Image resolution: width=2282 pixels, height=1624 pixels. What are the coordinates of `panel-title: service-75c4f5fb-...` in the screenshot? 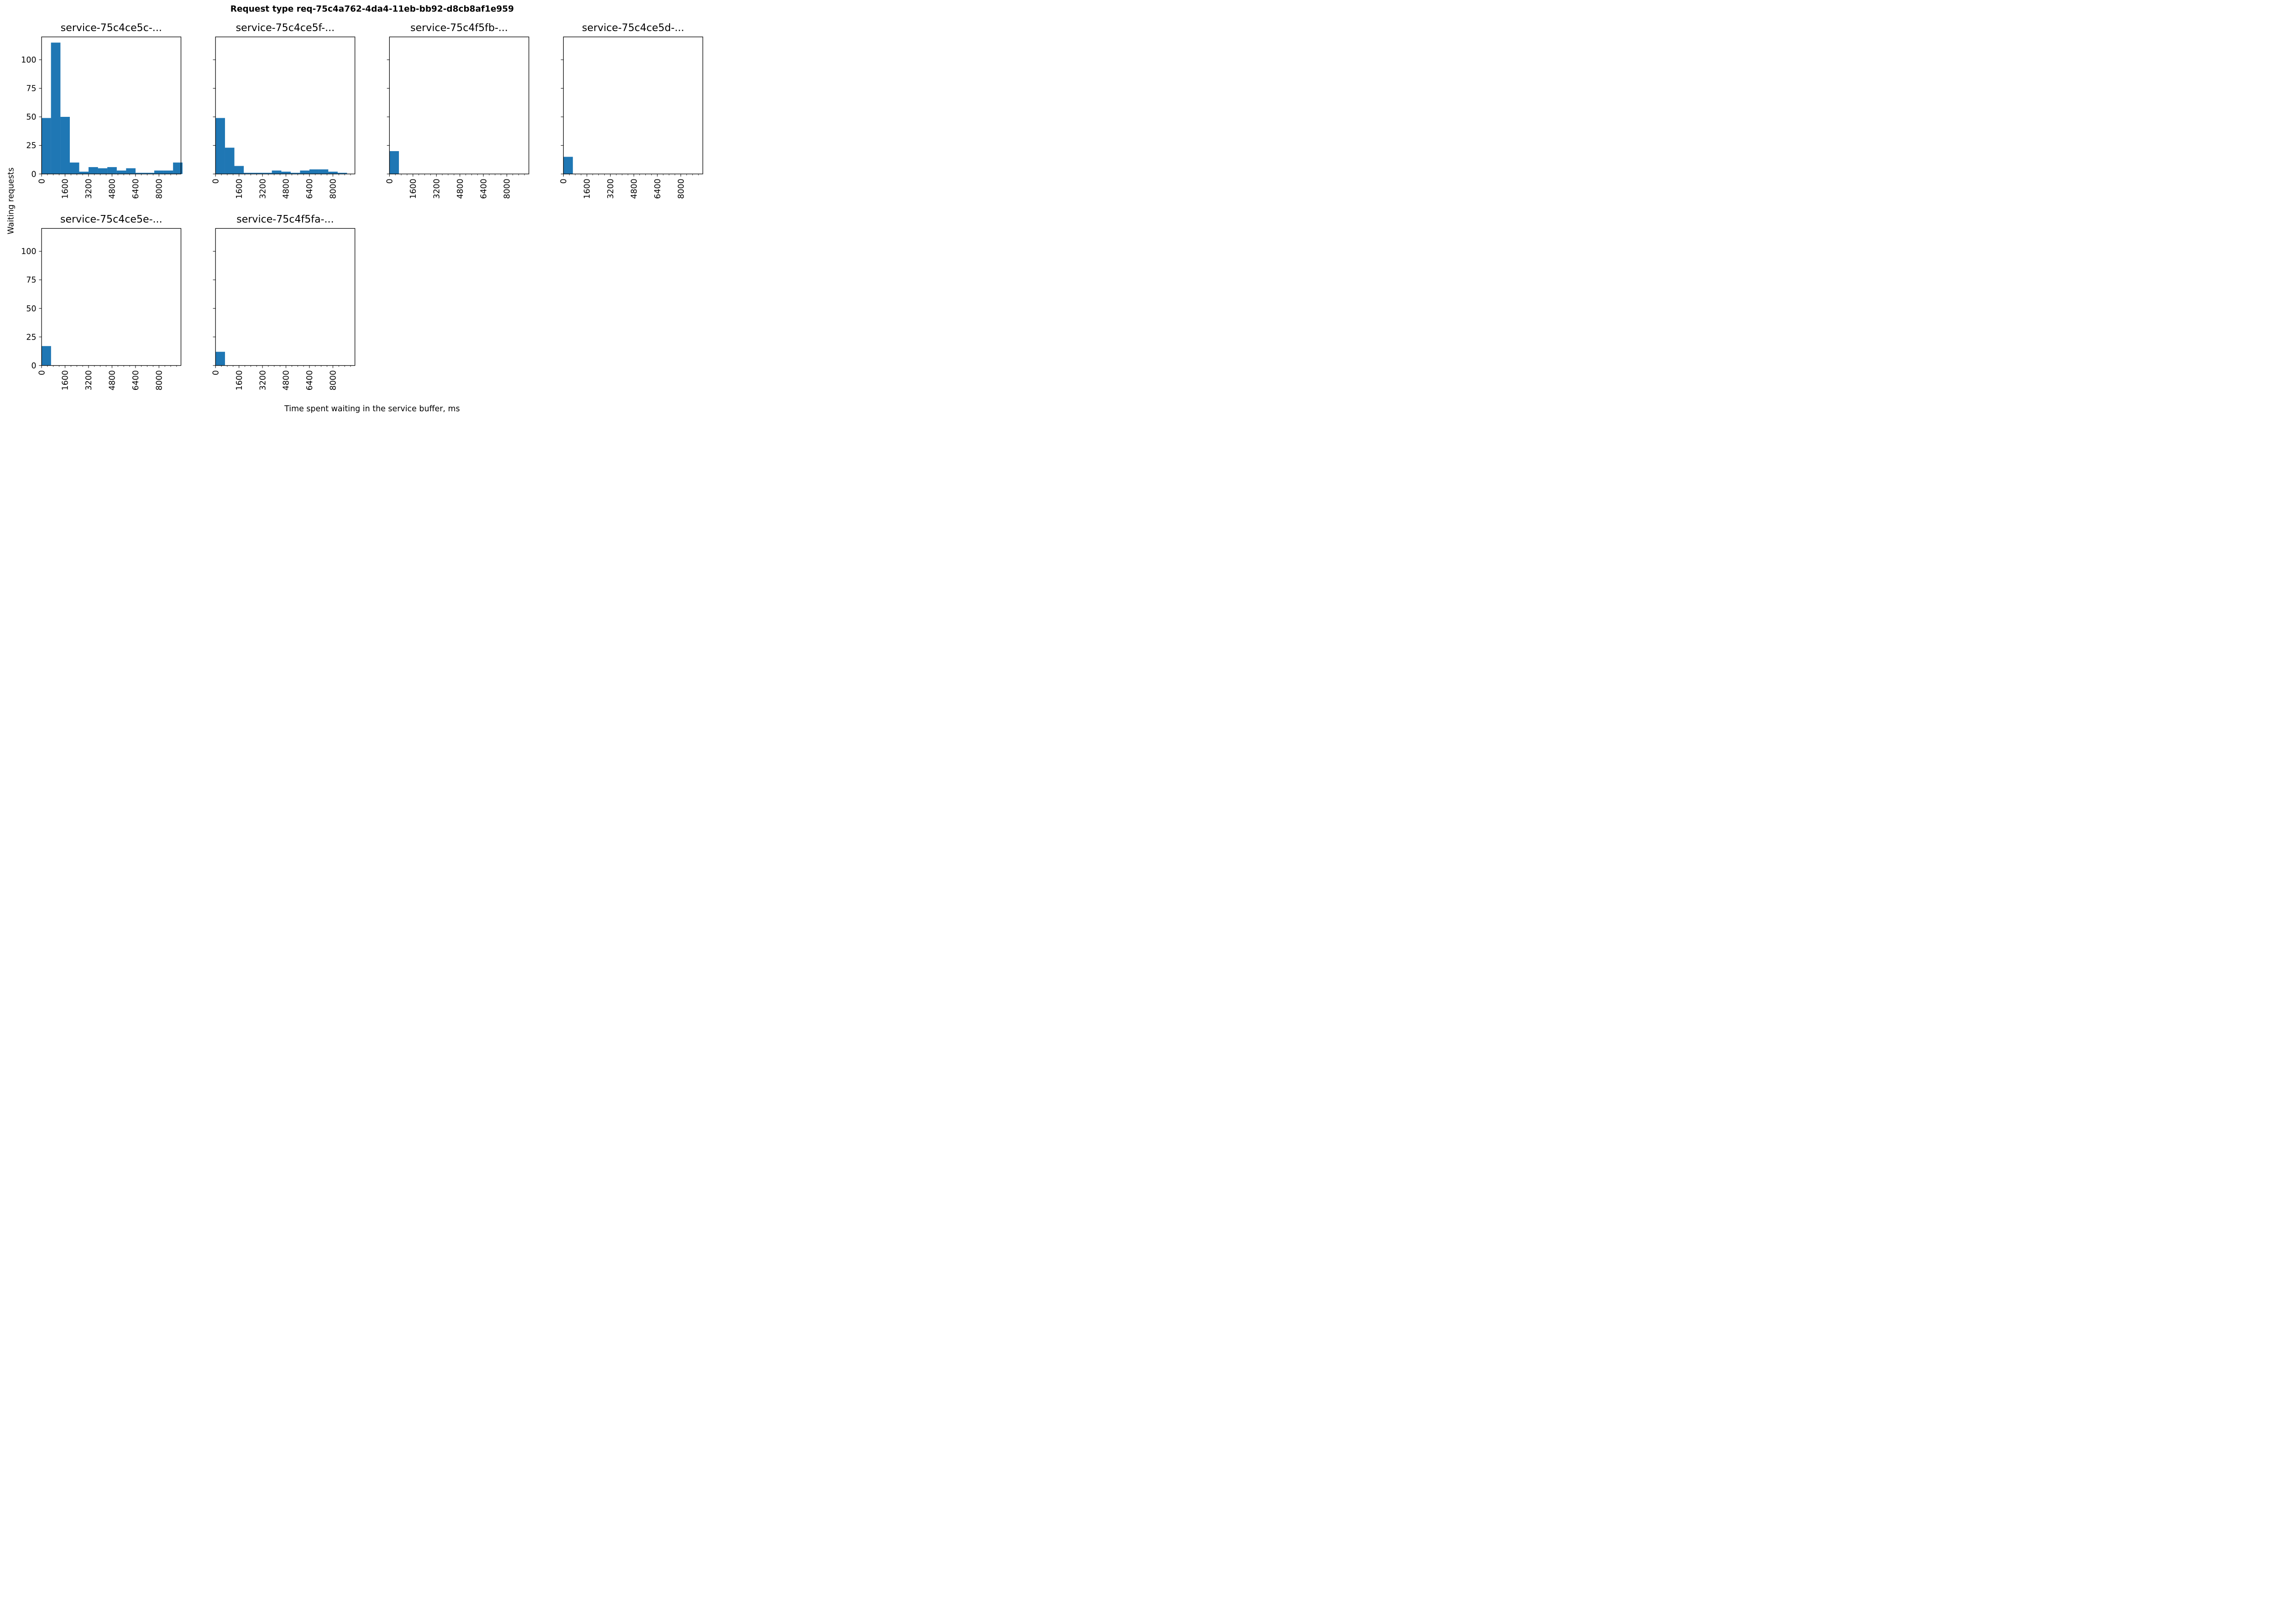 It's located at (459, 28).